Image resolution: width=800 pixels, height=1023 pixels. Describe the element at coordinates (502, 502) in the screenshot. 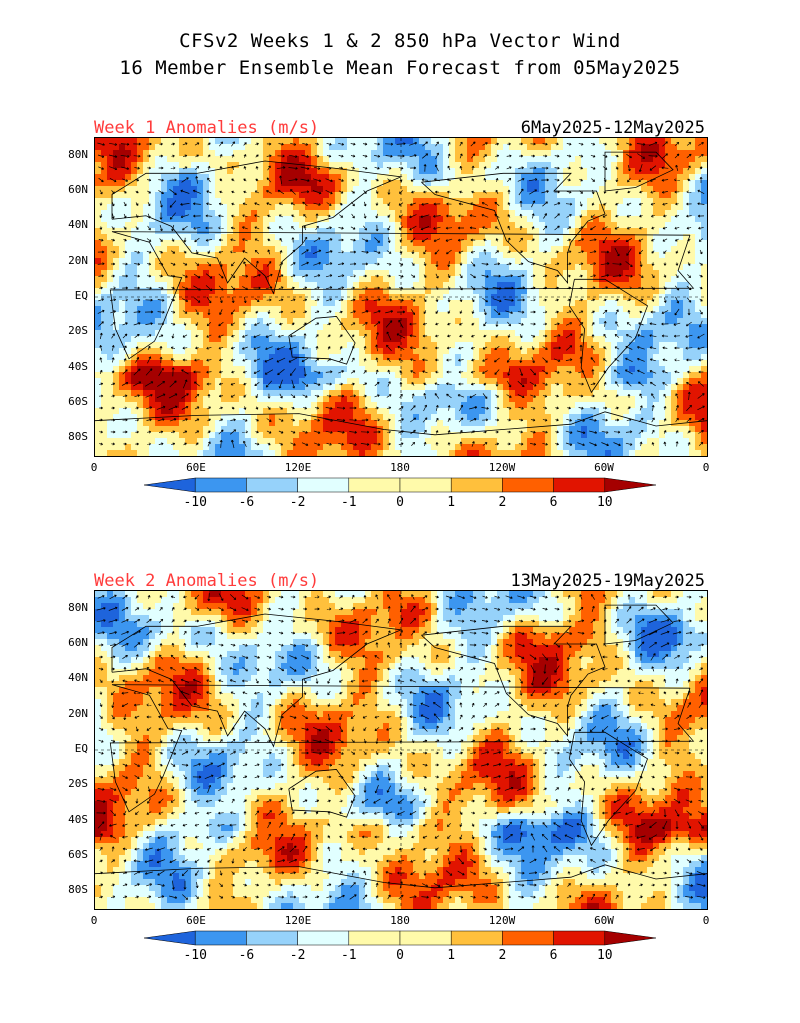

I see `week1-colorbar-label: 2` at that location.